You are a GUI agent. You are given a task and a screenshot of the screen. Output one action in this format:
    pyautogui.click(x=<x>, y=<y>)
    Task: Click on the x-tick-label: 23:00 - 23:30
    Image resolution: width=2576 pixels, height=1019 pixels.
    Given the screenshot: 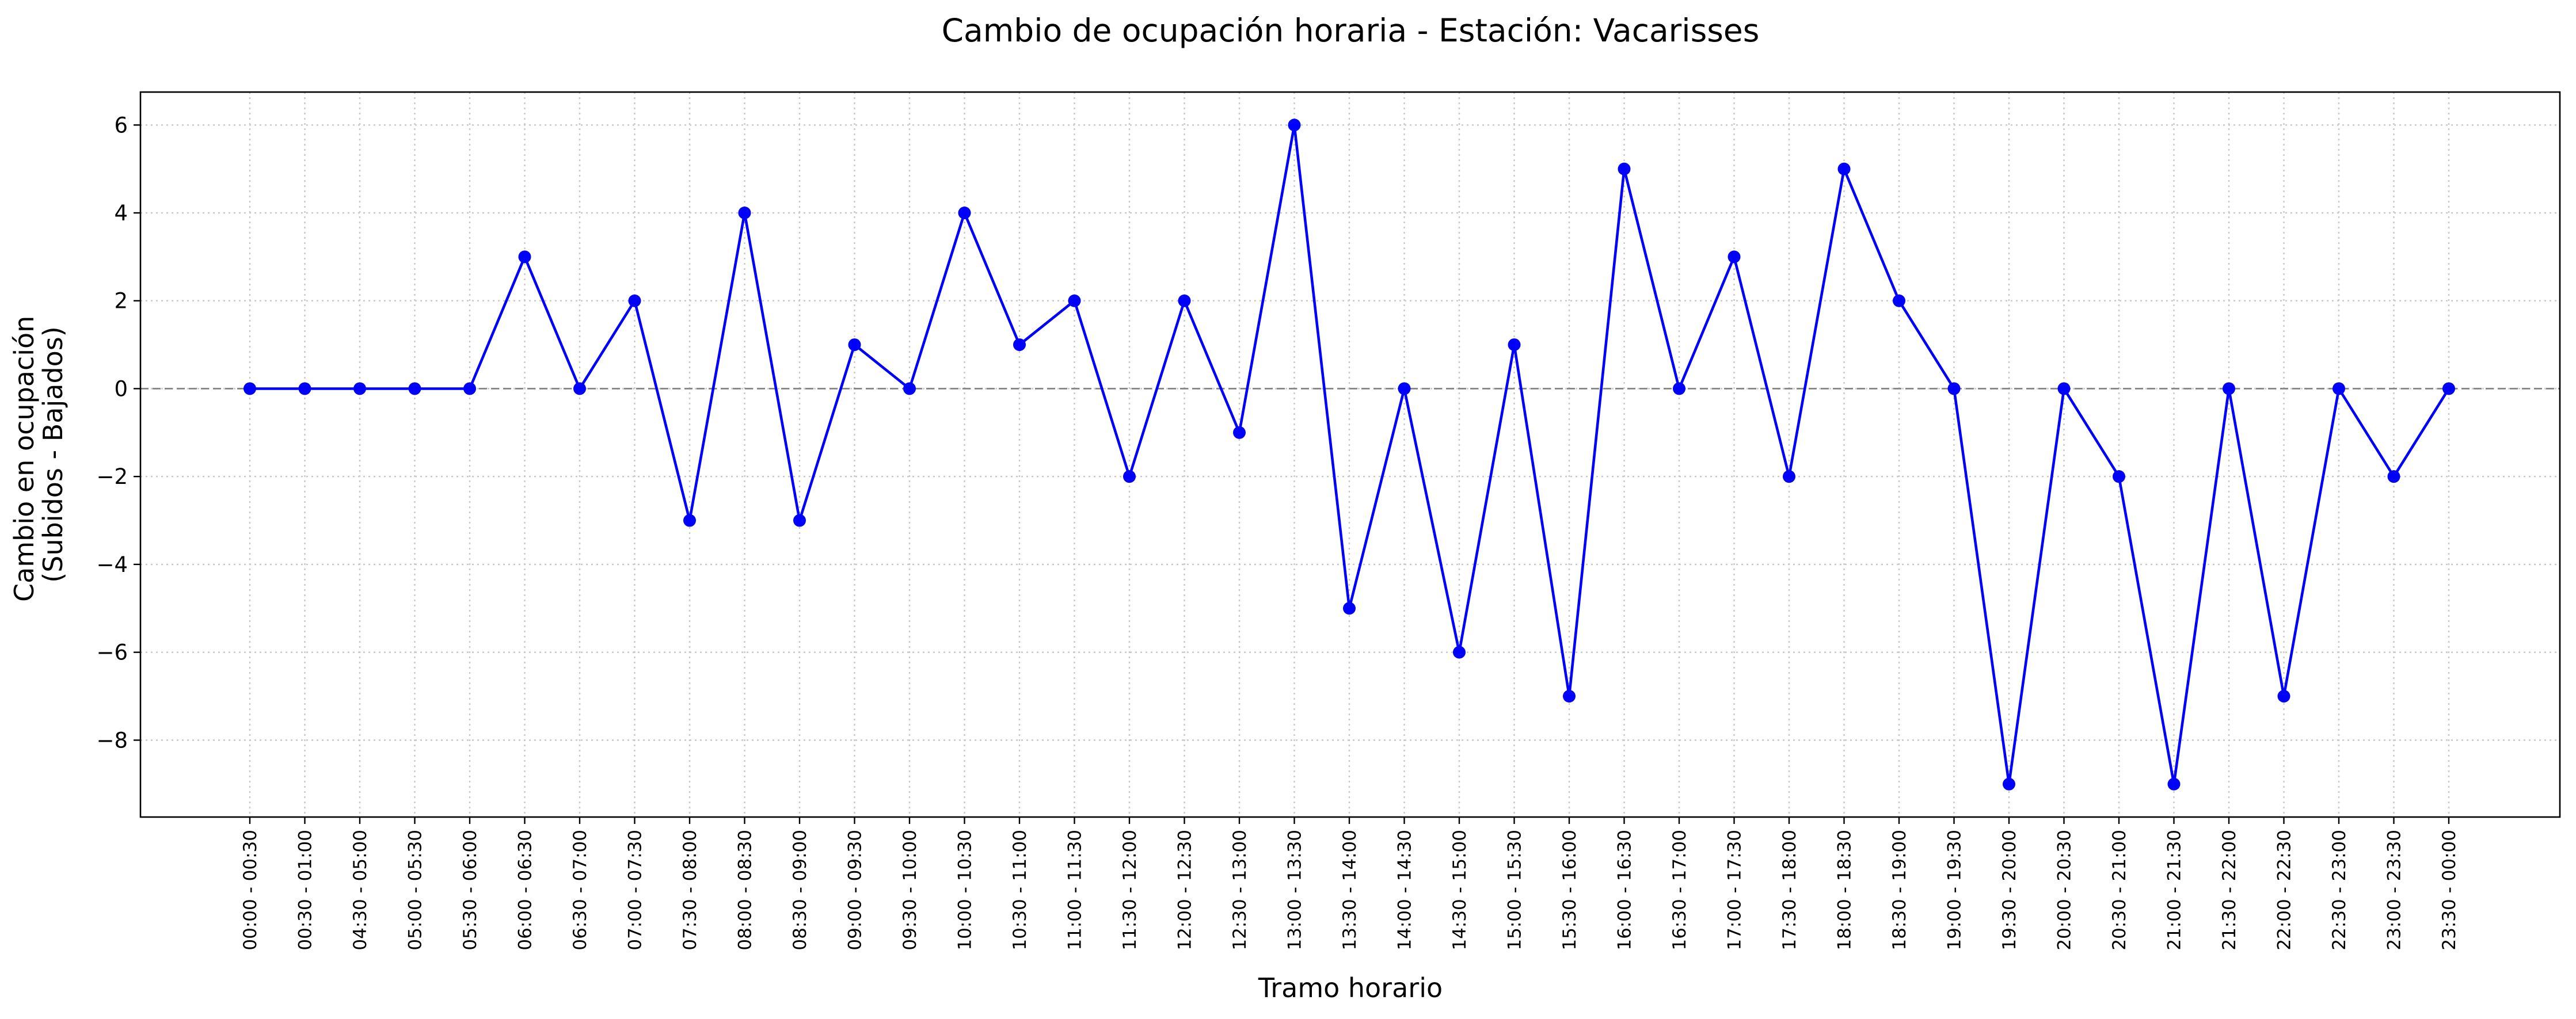 What is the action you would take?
    pyautogui.click(x=2395, y=890)
    